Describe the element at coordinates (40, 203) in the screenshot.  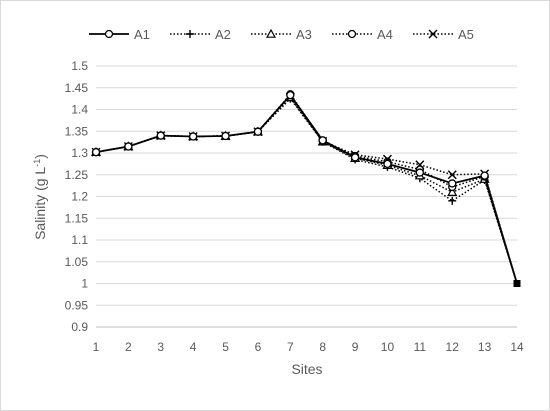
I see `y-axis-title-main: Salinity (g L` at that location.